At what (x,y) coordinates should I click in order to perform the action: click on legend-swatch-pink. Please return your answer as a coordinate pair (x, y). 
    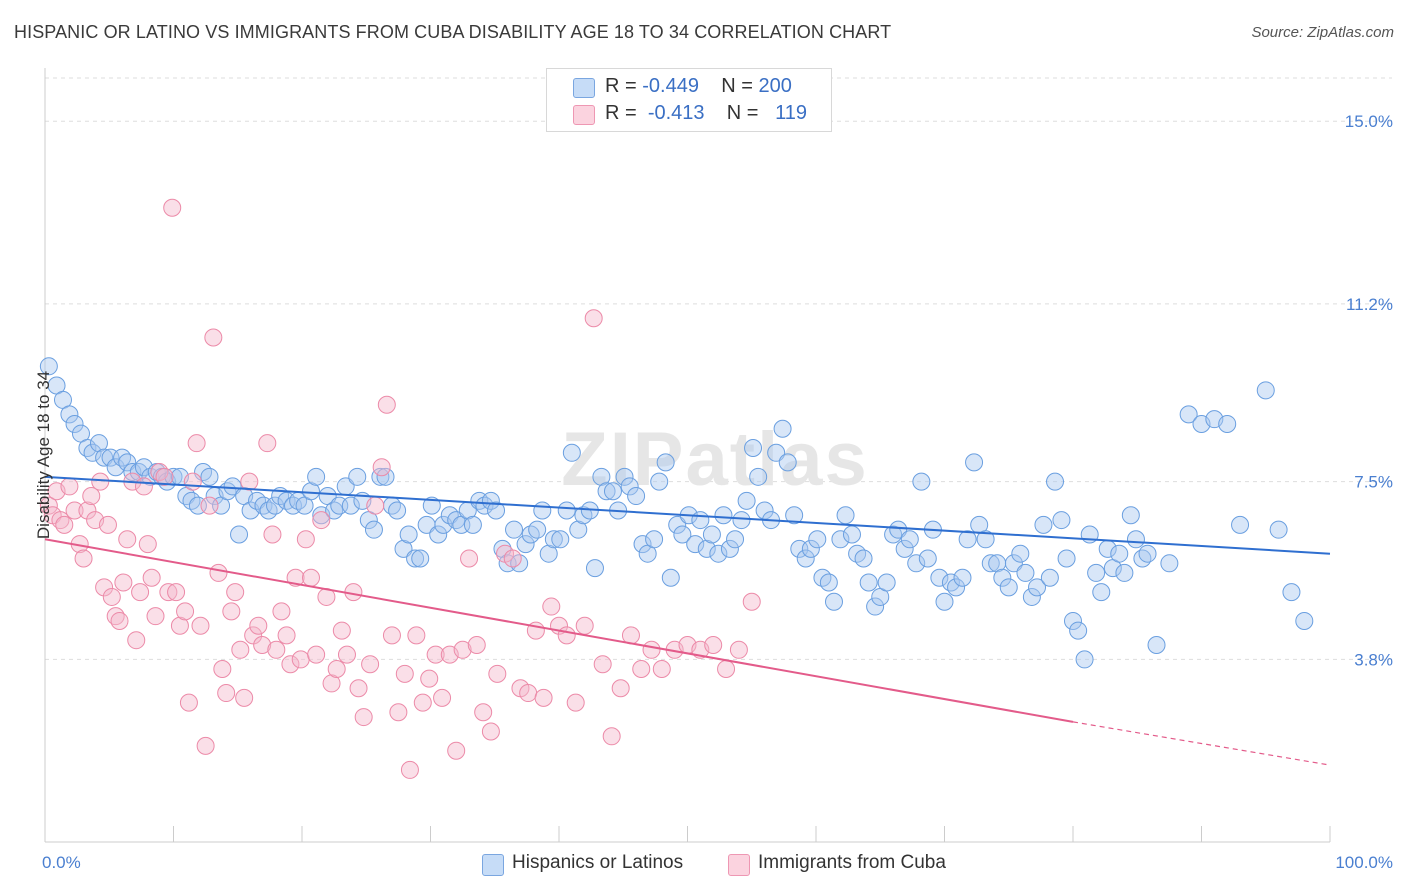
    Looking at the image, I should click on (584, 115).